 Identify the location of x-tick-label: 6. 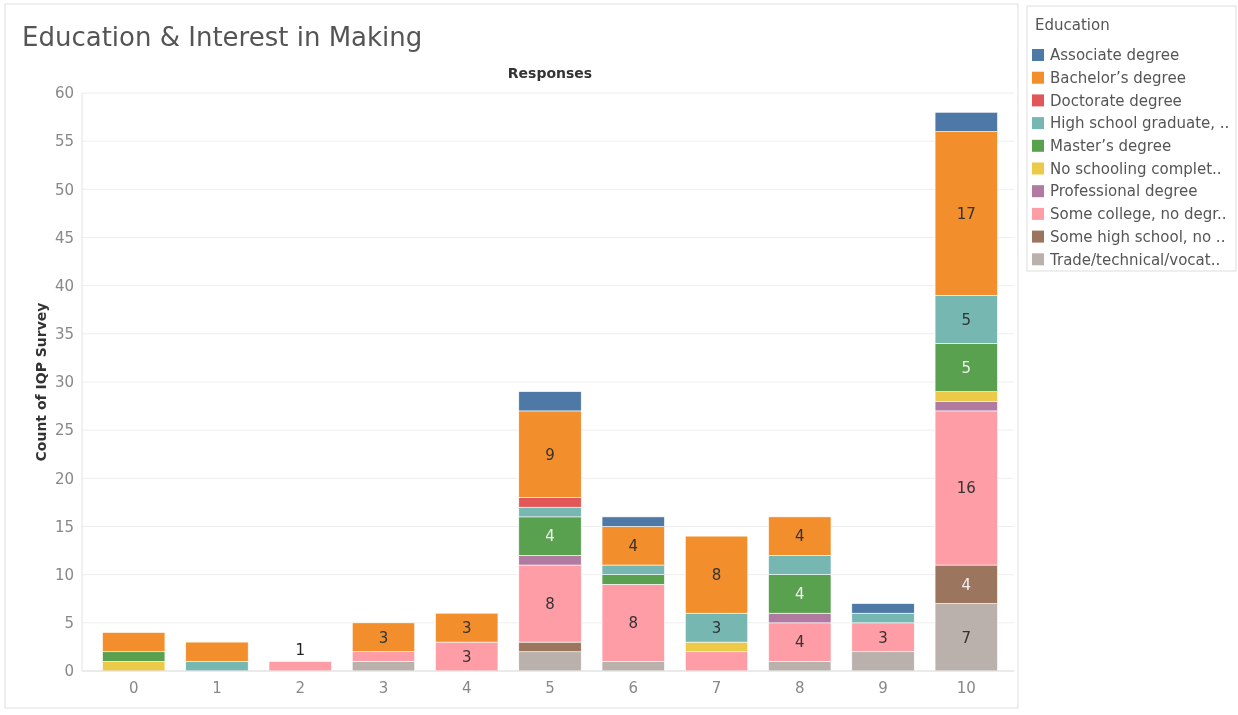
(633, 688).